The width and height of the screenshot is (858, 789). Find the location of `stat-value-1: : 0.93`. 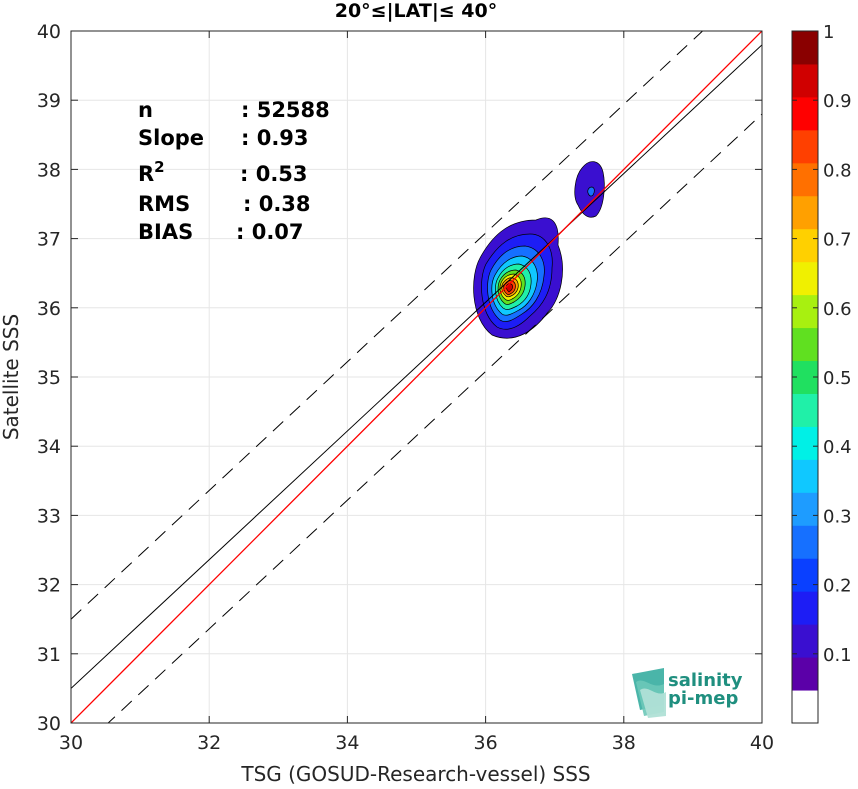

stat-value-1: : 0.93 is located at coordinates (275, 138).